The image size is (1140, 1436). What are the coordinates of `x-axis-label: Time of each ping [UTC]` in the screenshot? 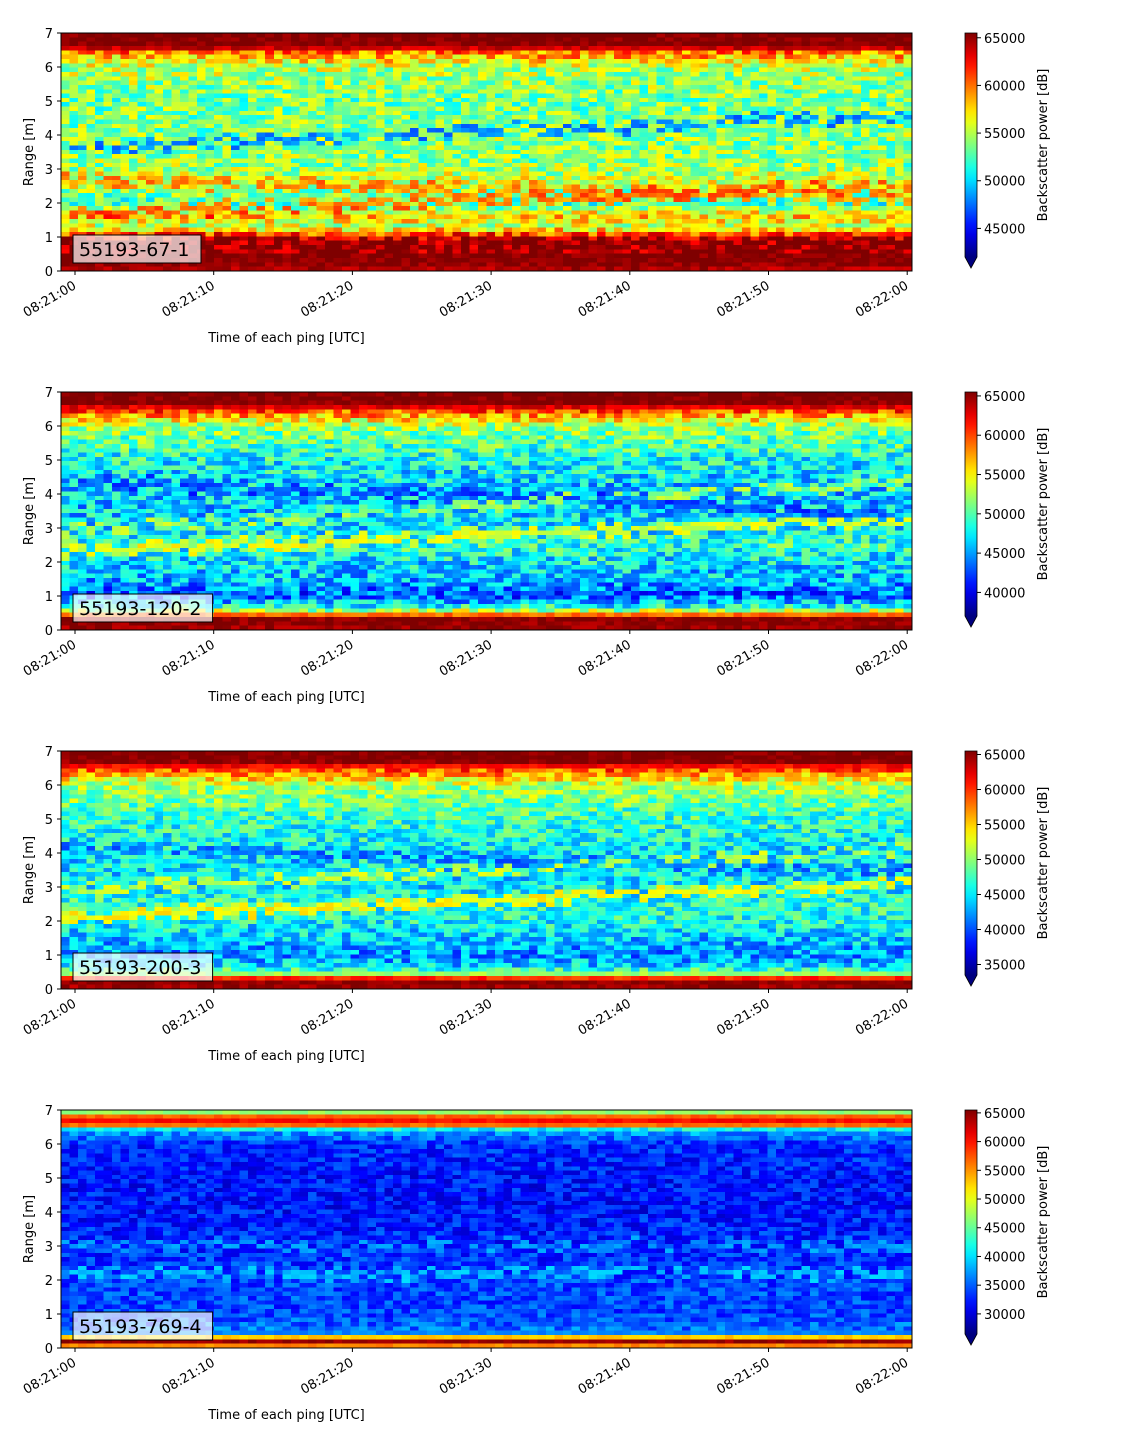 It's located at (286, 338).